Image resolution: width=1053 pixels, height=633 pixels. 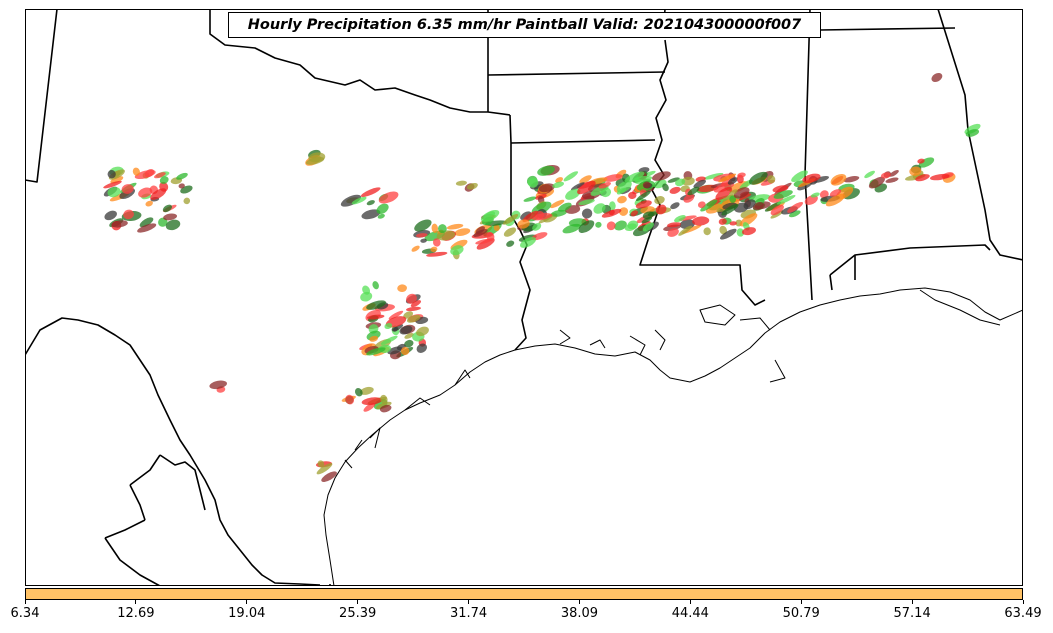 I want to click on ms-al-border, so click(x=737, y=155).